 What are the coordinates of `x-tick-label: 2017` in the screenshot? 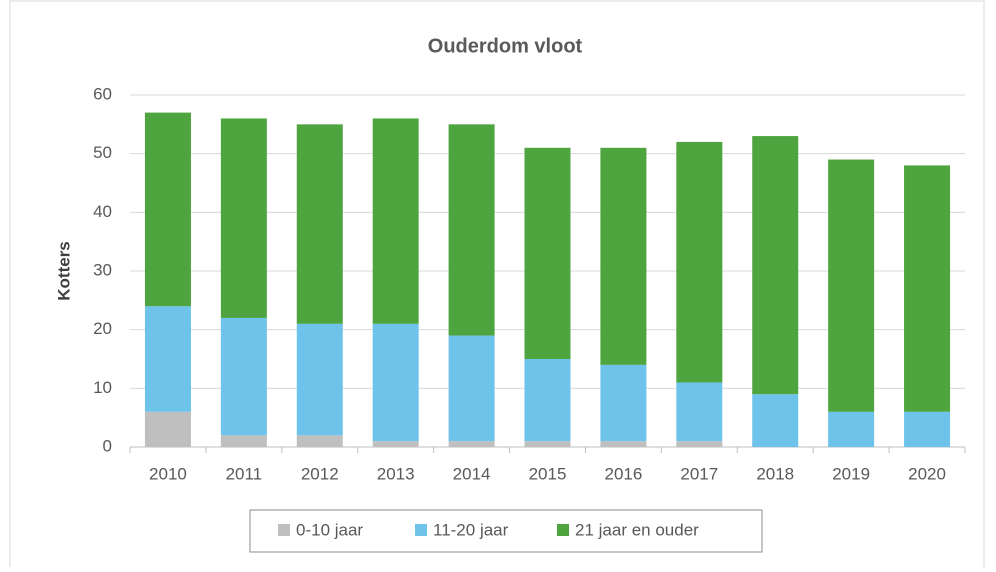 It's located at (699, 473).